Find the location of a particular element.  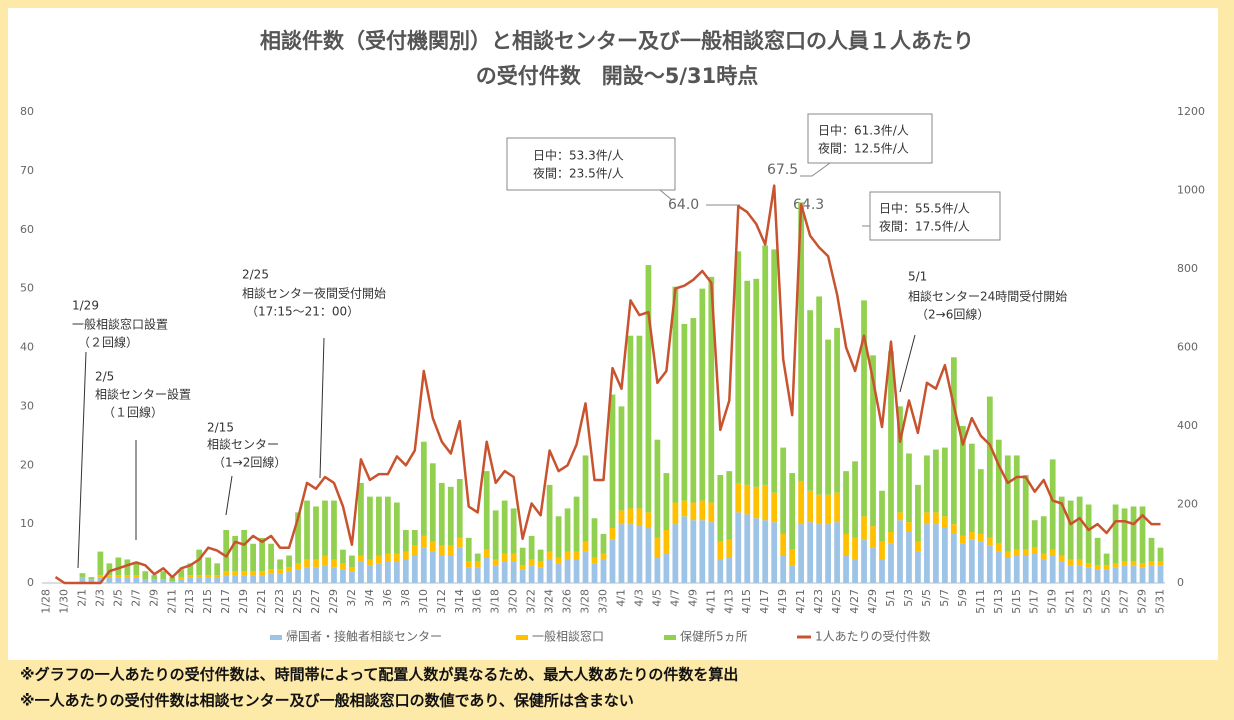

x-tick-label: 5/17 is located at coordinates (1034, 601).